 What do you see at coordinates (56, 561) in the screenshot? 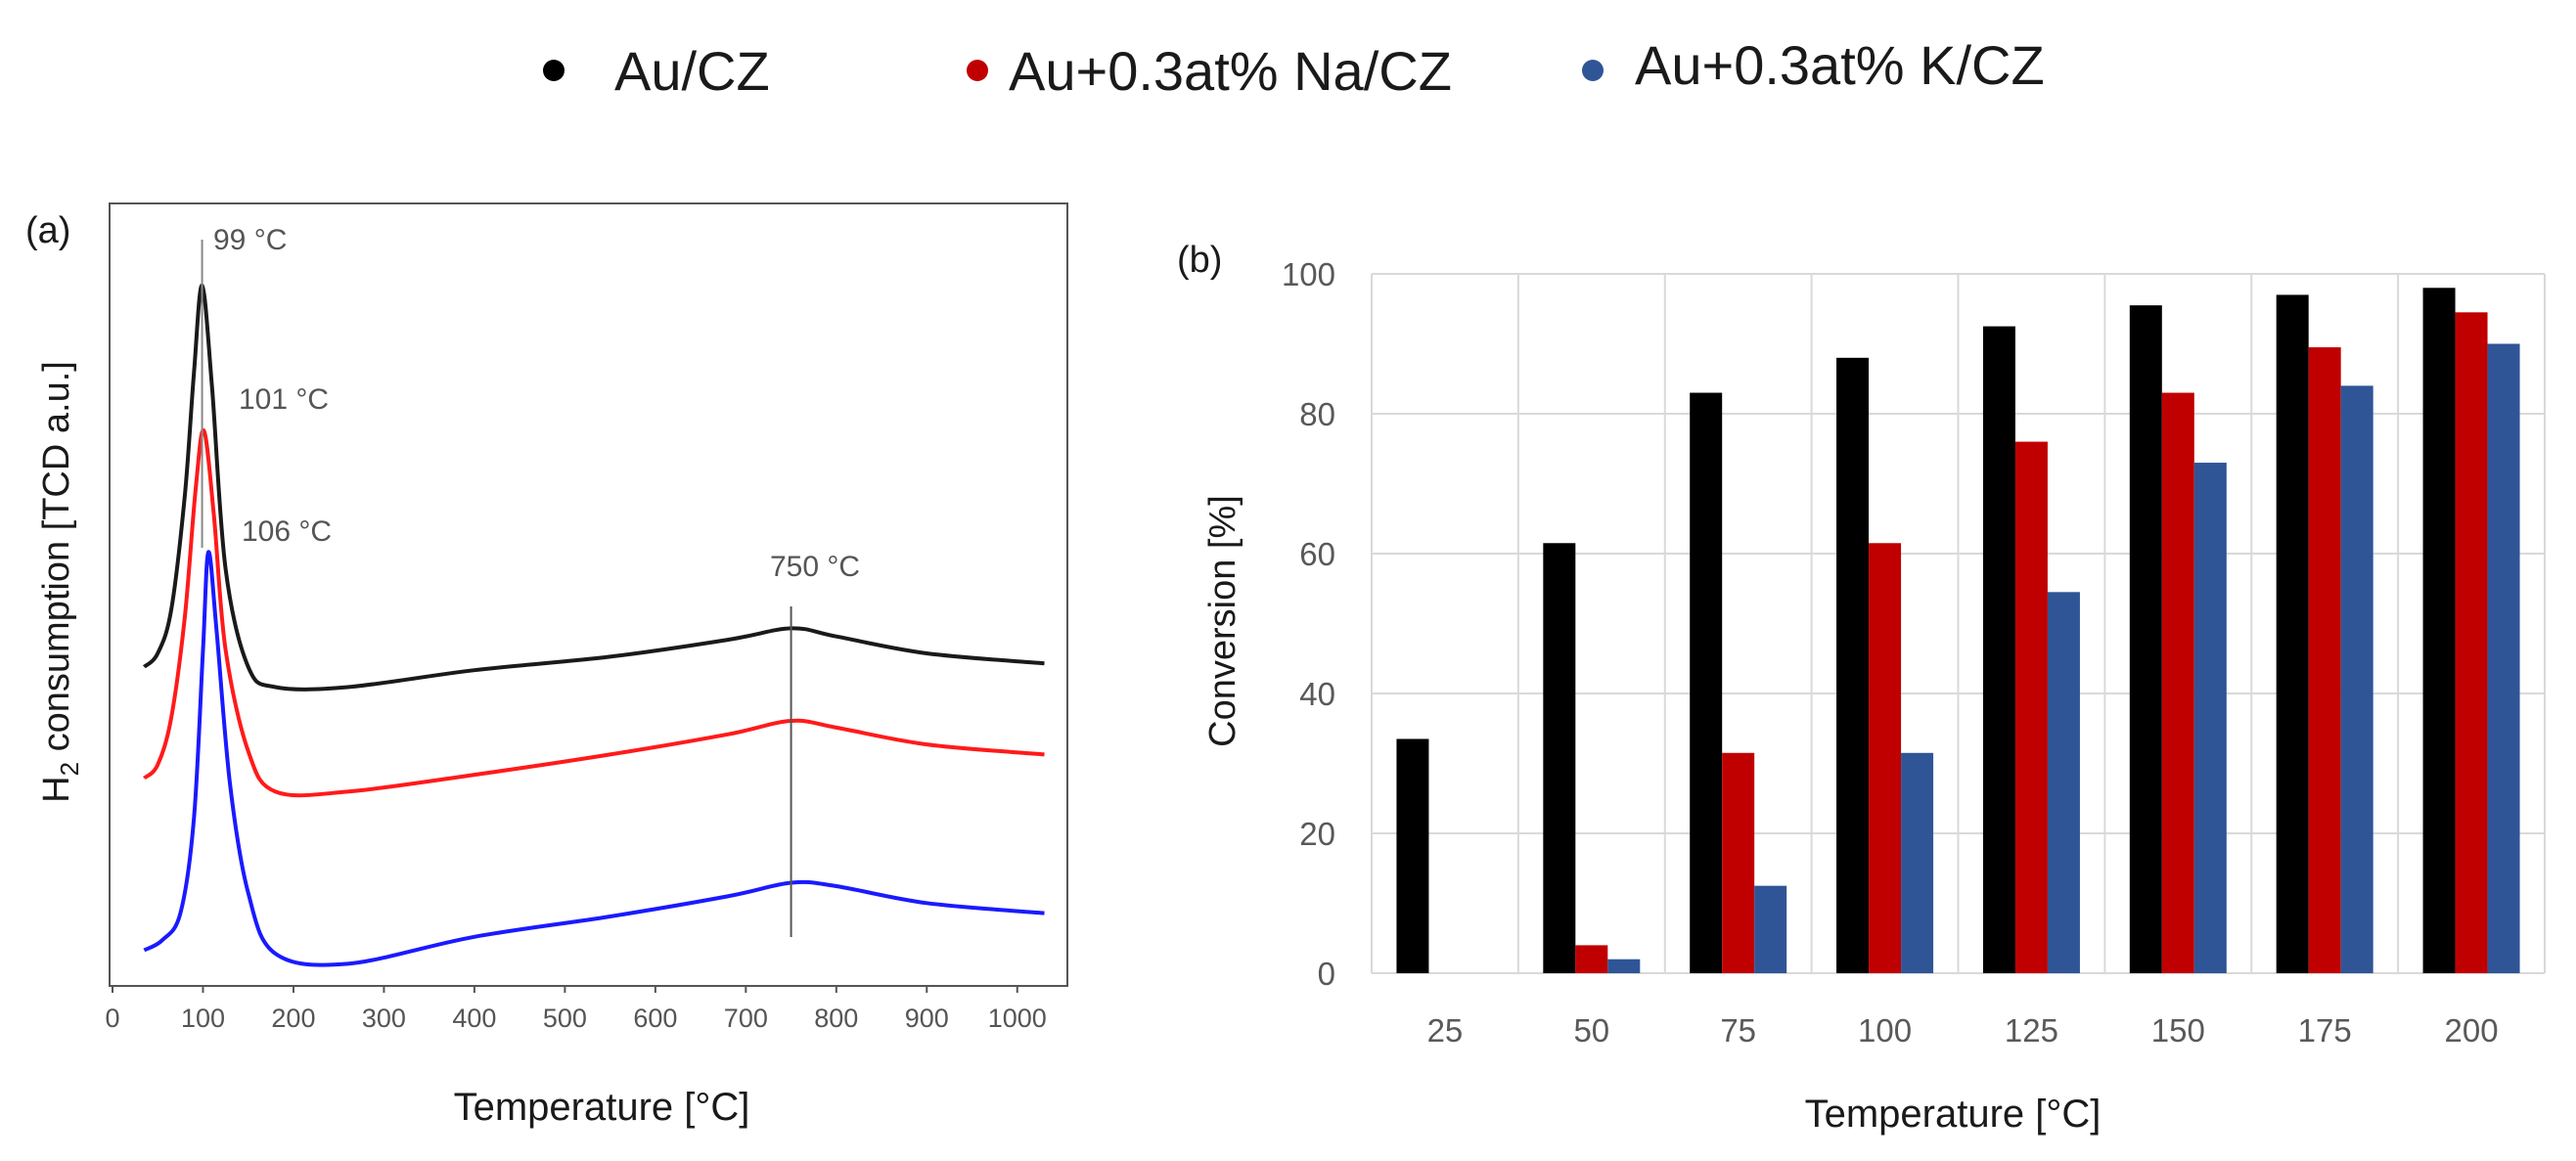
I see `y-label-rest: consumption [TCD a.u.]` at bounding box center [56, 561].